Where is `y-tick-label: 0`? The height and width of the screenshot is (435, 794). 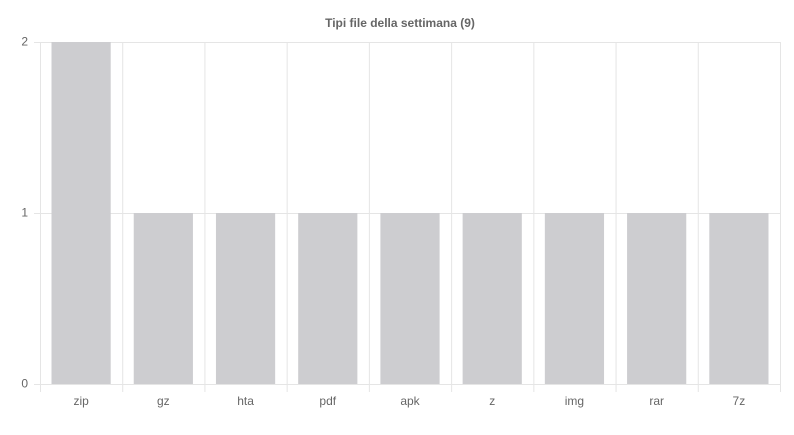 y-tick-label: 0 is located at coordinates (24, 384).